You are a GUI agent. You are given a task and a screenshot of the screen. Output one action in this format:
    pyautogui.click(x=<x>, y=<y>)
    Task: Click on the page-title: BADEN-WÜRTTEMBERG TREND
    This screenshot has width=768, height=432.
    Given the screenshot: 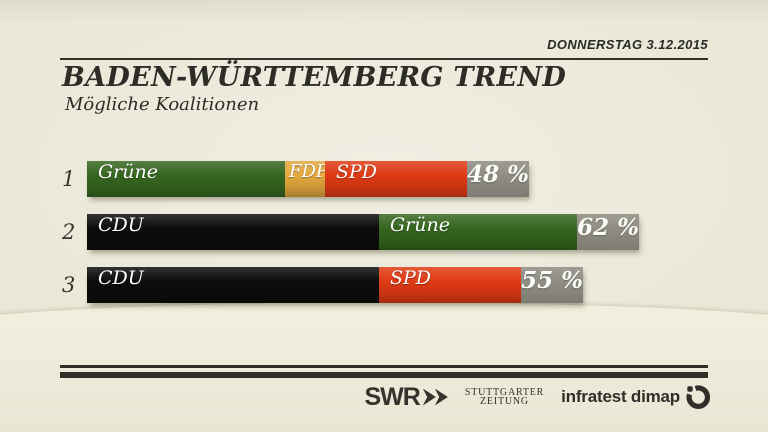 What is the action you would take?
    pyautogui.click(x=314, y=77)
    